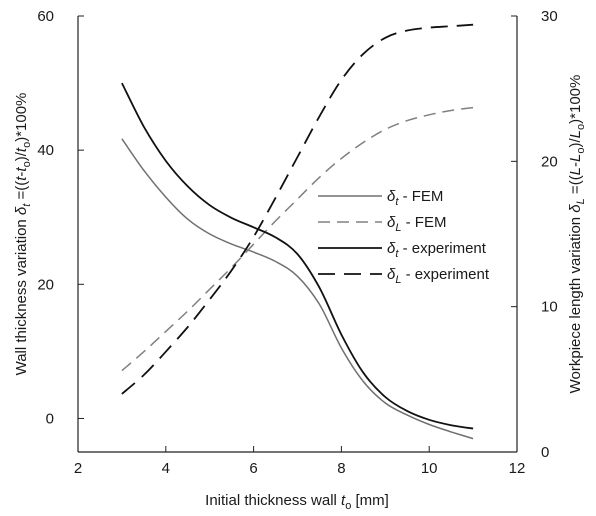  What do you see at coordinates (517, 468) in the screenshot?
I see `x-tick-label: 12` at bounding box center [517, 468].